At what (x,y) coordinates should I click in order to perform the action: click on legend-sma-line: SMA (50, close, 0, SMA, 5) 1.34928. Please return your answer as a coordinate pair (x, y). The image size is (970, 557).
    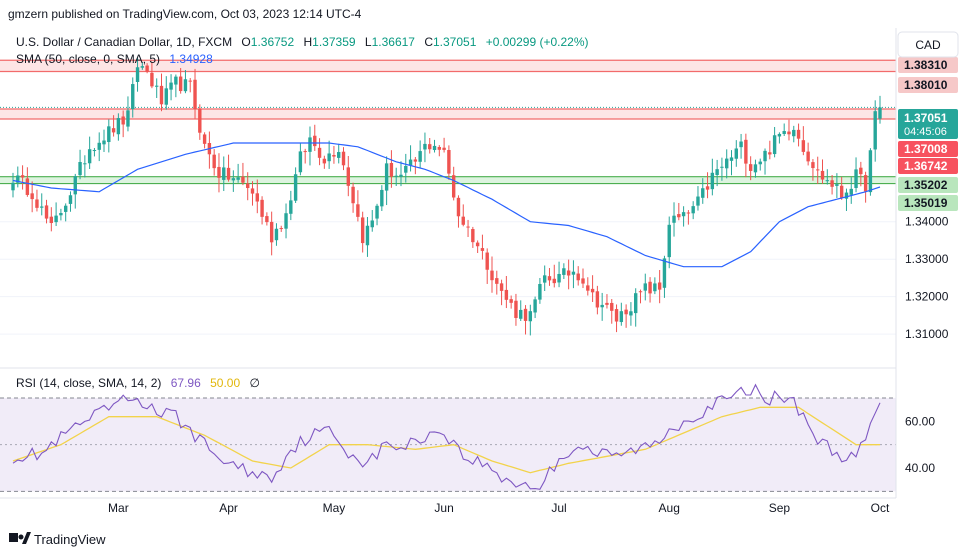
    Looking at the image, I should click on (114, 59).